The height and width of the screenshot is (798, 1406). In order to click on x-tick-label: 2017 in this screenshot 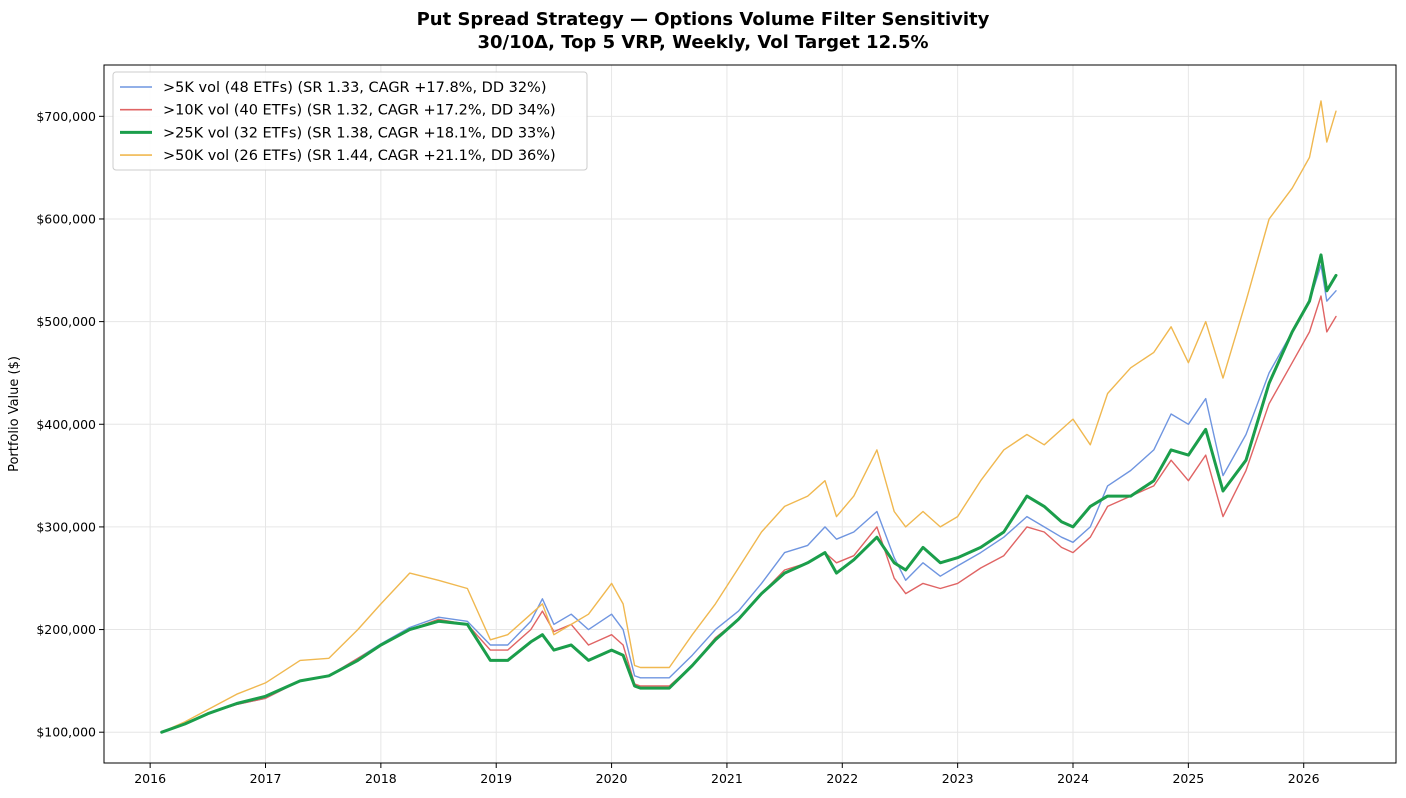, I will do `click(266, 778)`.